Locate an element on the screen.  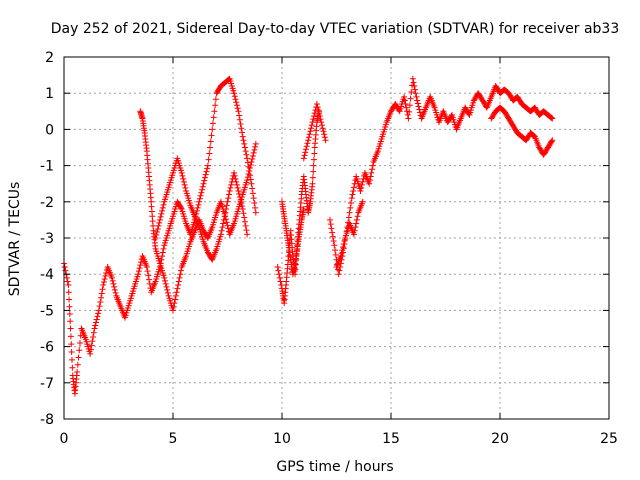
y-tick-label: -8 is located at coordinates (47, 420).